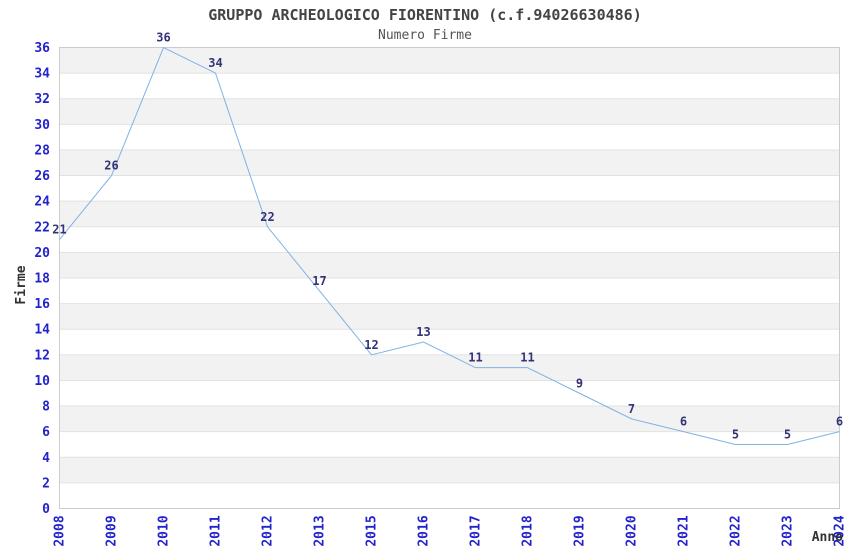  I want to click on y-axis-title: Firme, so click(21, 284).